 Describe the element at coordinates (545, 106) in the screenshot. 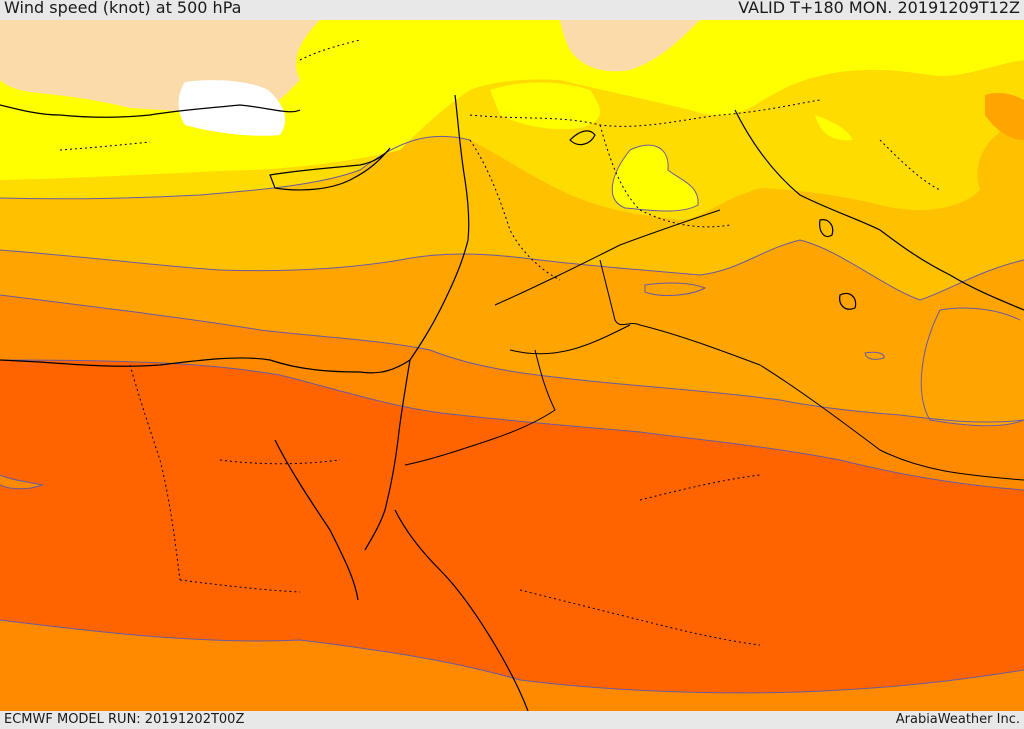

I see `band-yellow-island-c` at that location.